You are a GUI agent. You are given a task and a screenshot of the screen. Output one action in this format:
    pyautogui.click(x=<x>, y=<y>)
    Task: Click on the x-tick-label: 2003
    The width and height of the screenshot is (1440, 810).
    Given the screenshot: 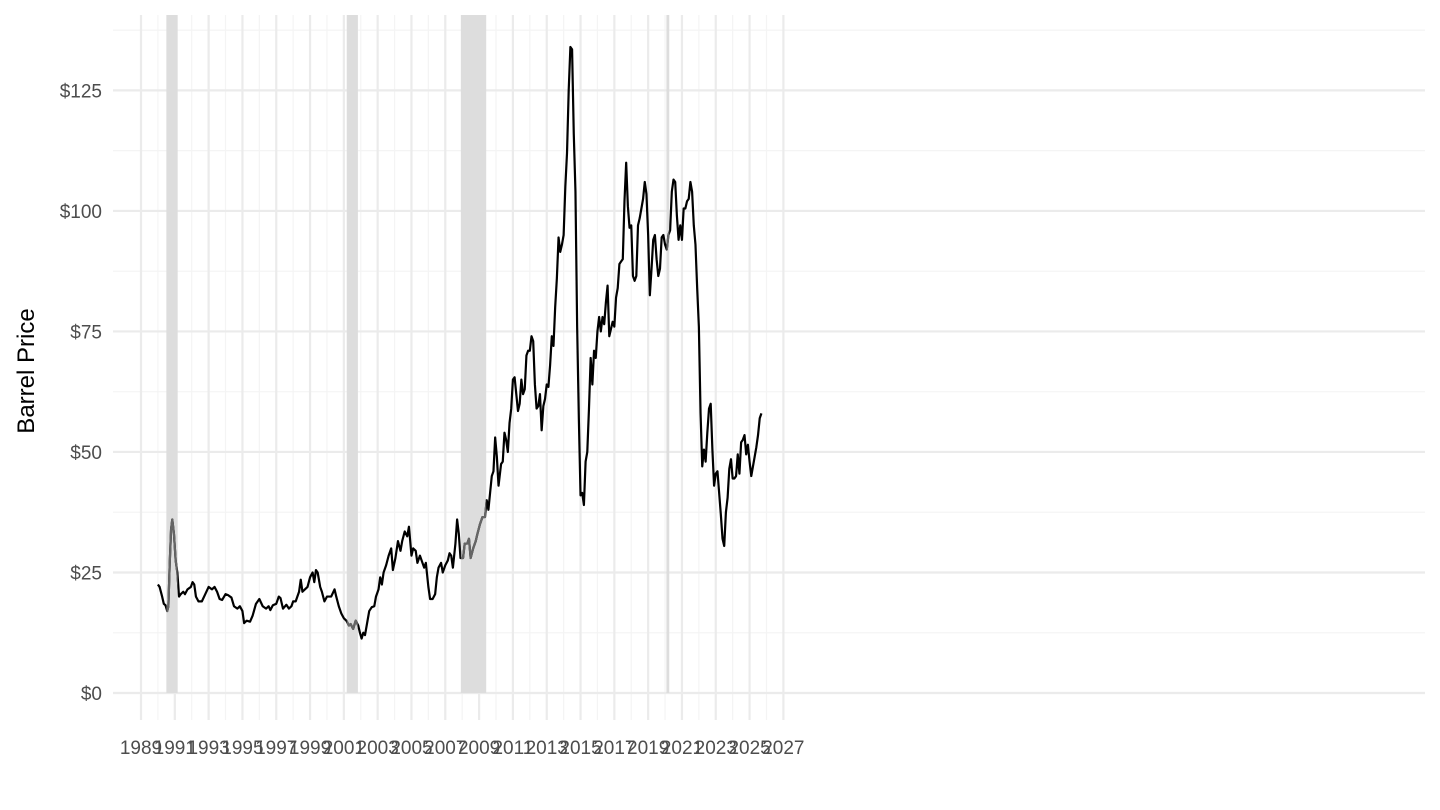 What is the action you would take?
    pyautogui.click(x=378, y=748)
    